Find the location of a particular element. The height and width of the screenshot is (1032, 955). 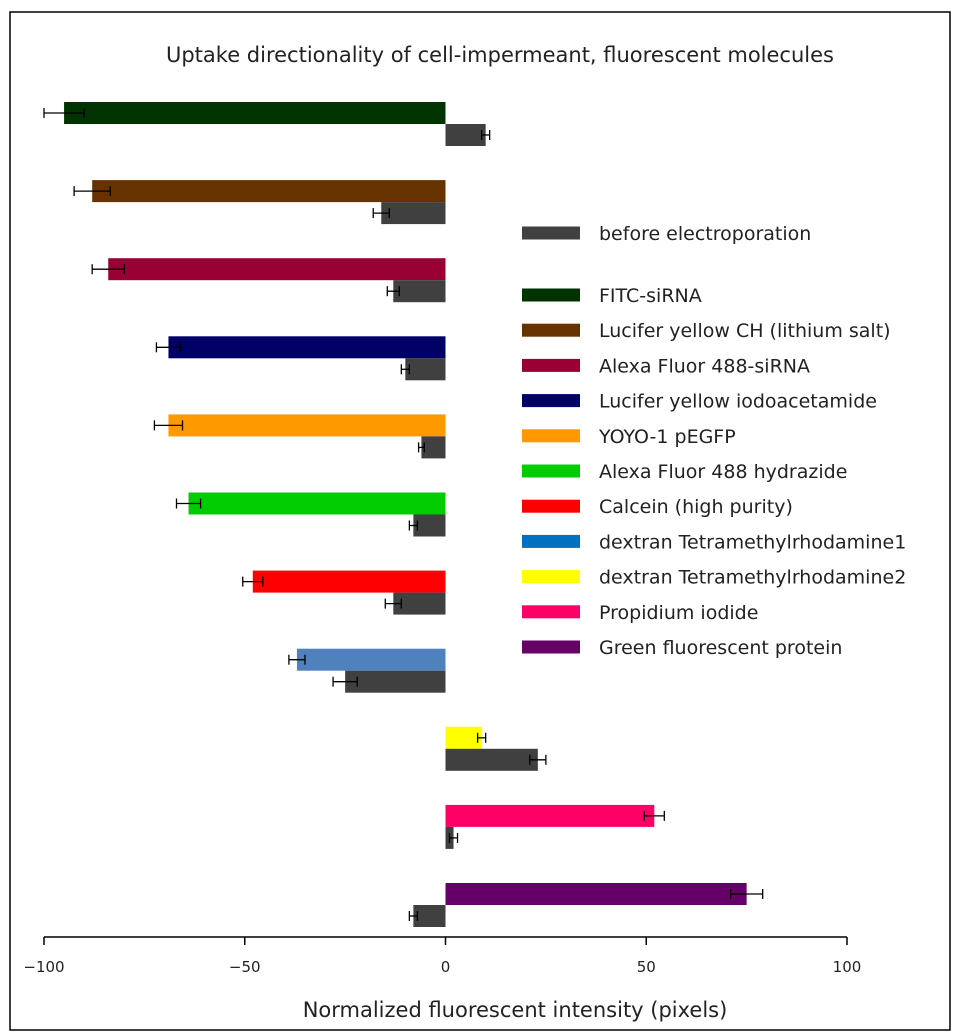

legend-item-9: dextran Tetramethylrhodamine2 is located at coordinates (714, 578).